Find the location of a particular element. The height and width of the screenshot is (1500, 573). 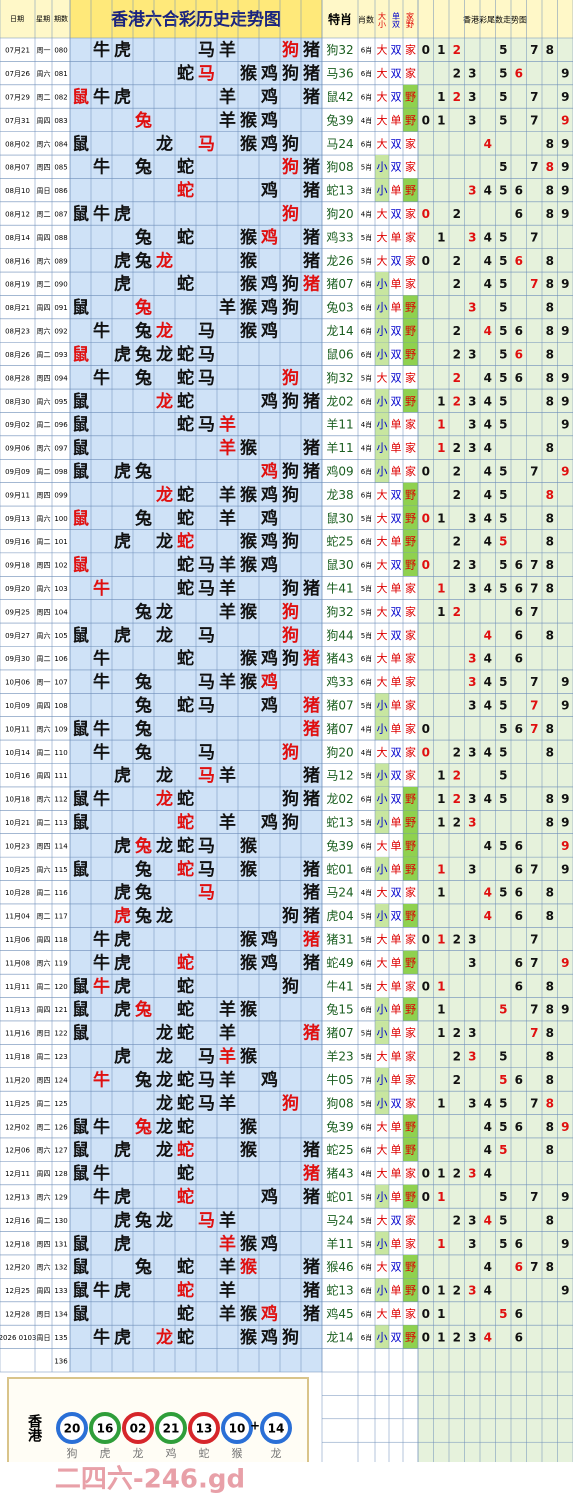

watermark: 二四六-246.gd is located at coordinates (150, 1480).